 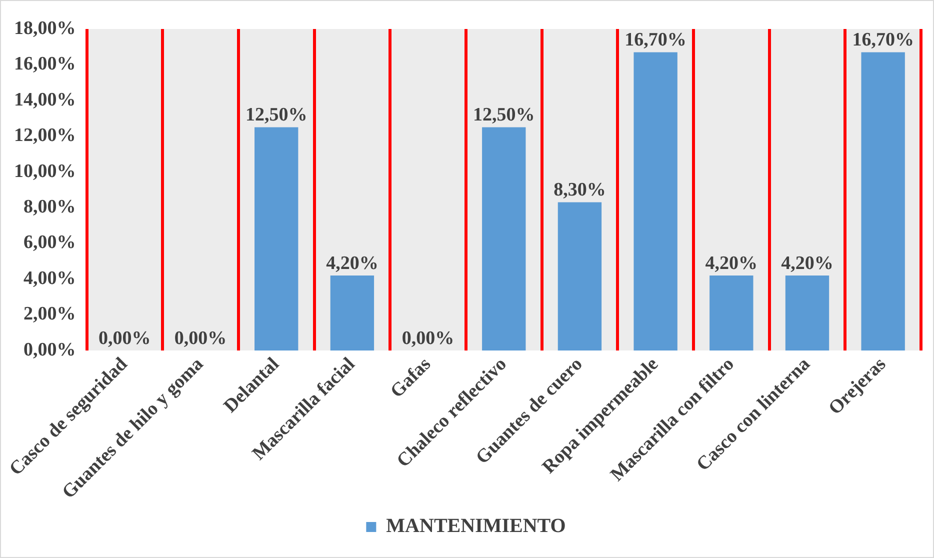 I want to click on y-tick-label: 2,00%, so click(x=50, y=314).